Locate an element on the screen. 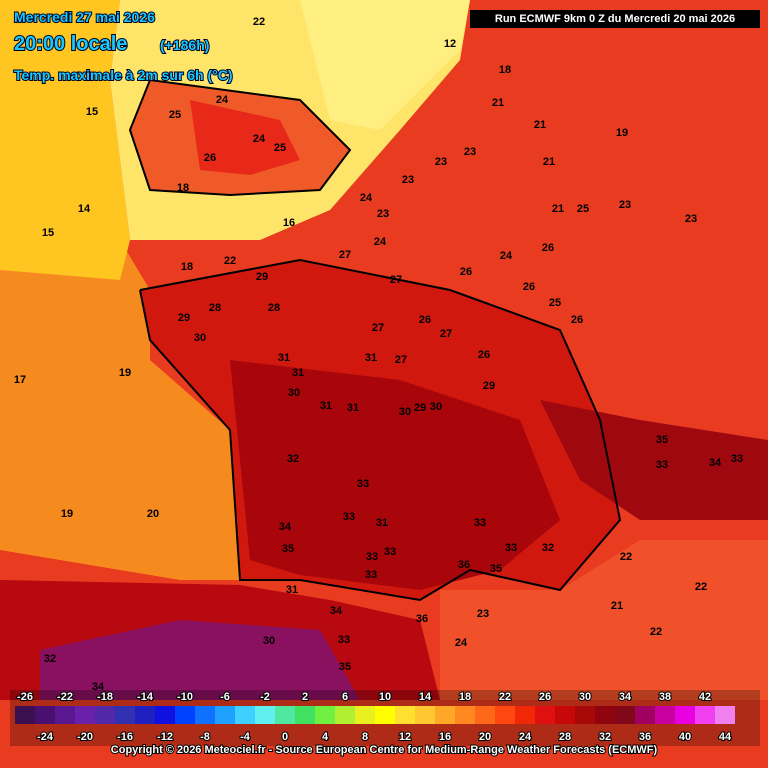  legend-label: 32 is located at coordinates (605, 737).